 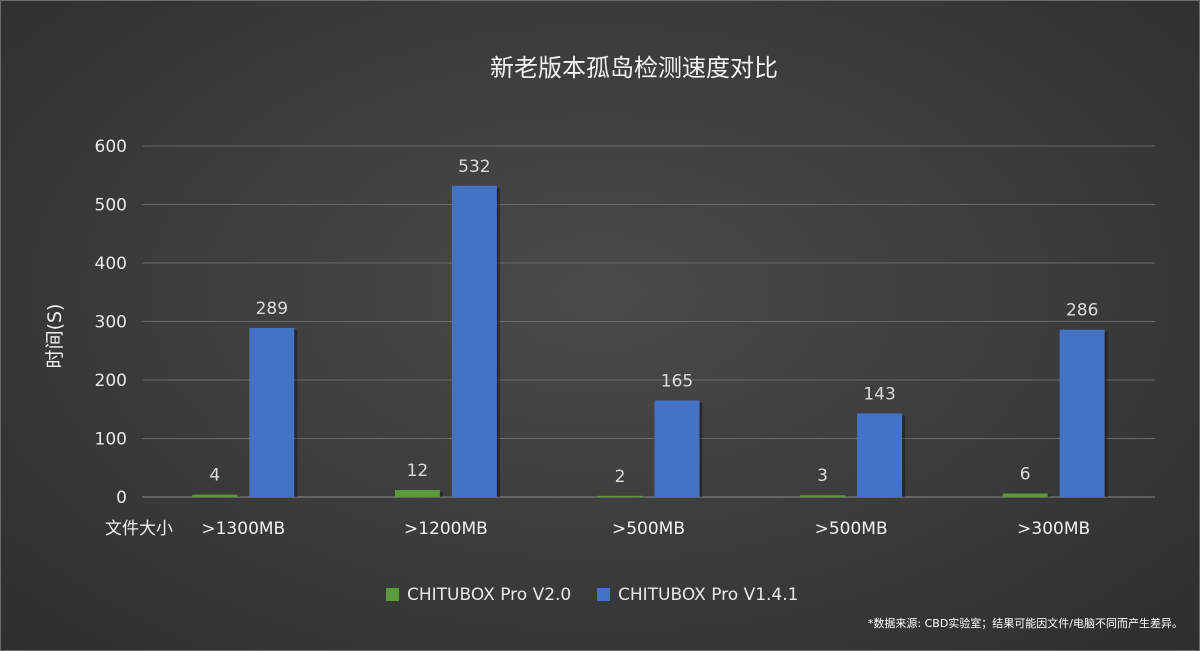 What do you see at coordinates (1053, 529) in the screenshot?
I see `x-category-label: >300MB` at bounding box center [1053, 529].